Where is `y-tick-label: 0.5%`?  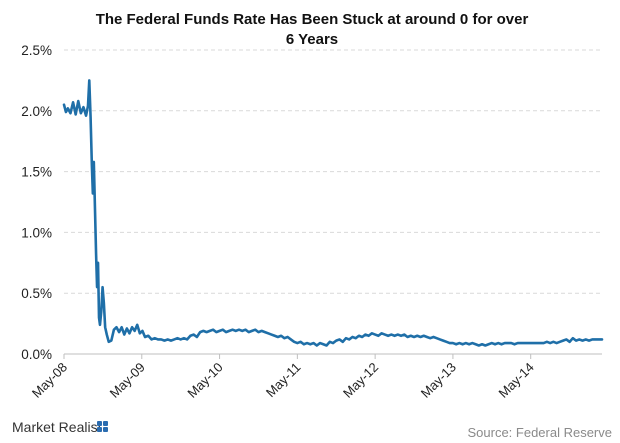
y-tick-label: 0.5% is located at coordinates (36, 293).